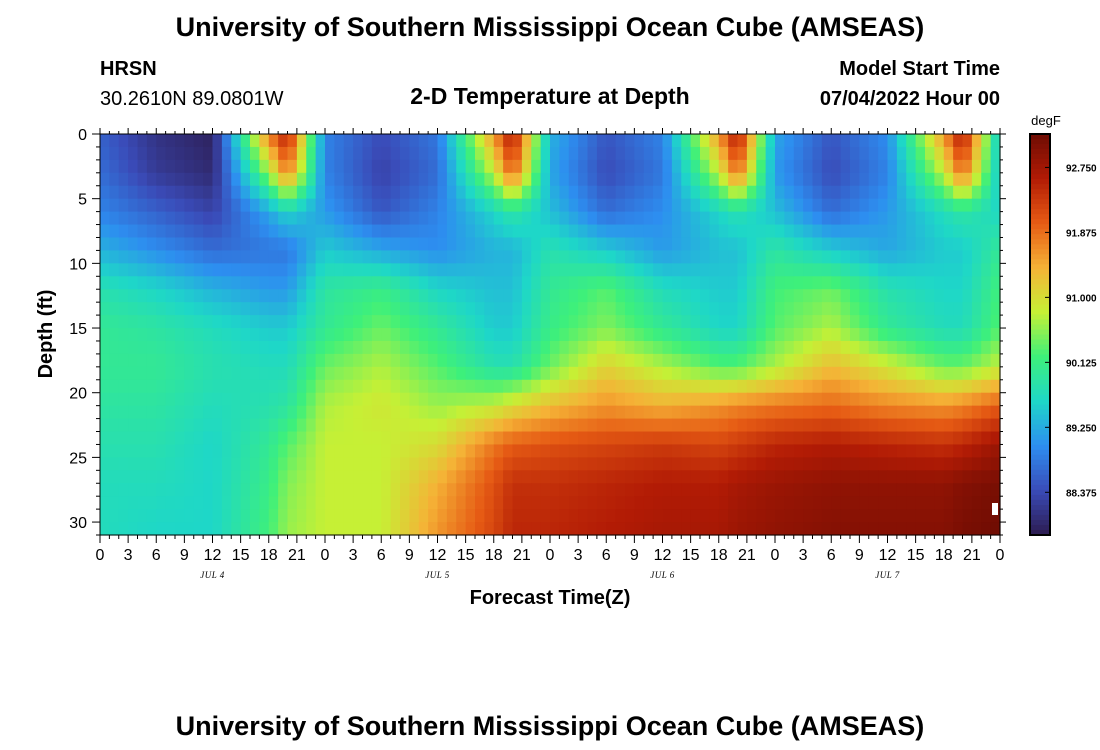 Image resolution: width=1100 pixels, height=750 pixels. What do you see at coordinates (184, 555) in the screenshot?
I see `x-tick-label: 9` at bounding box center [184, 555].